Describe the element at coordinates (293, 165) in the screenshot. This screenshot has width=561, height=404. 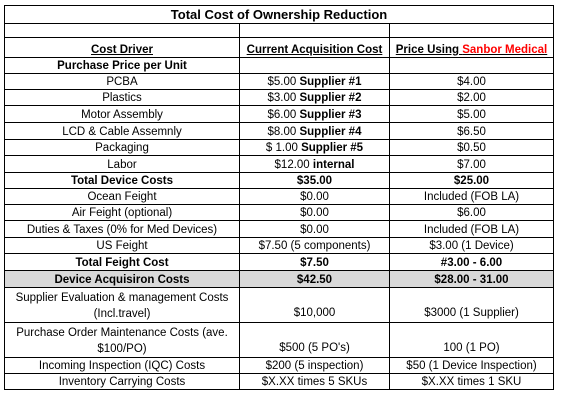
I see `current-amount: $12.00` at that location.